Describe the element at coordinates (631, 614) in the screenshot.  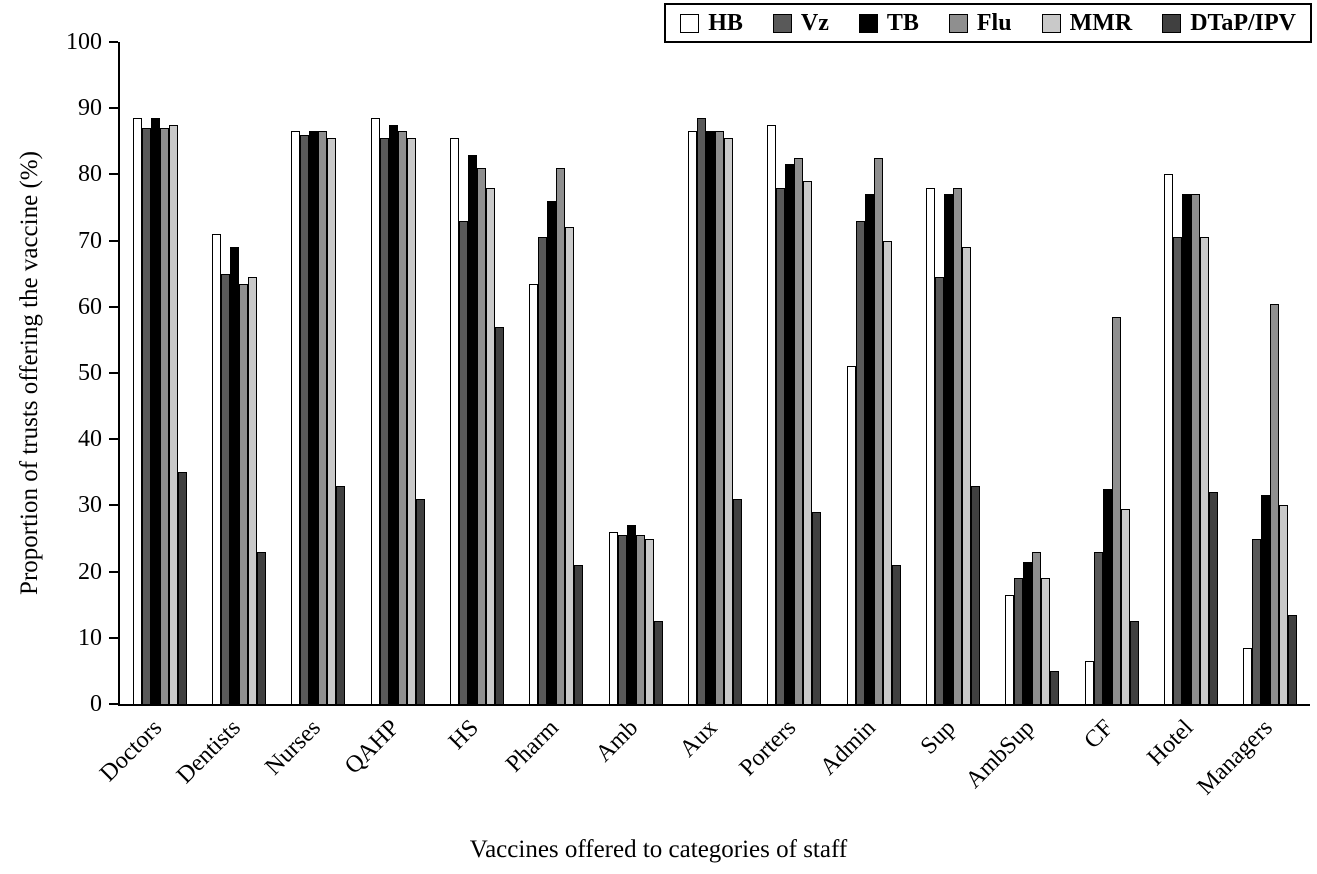
I see `bar-tb-amb` at that location.